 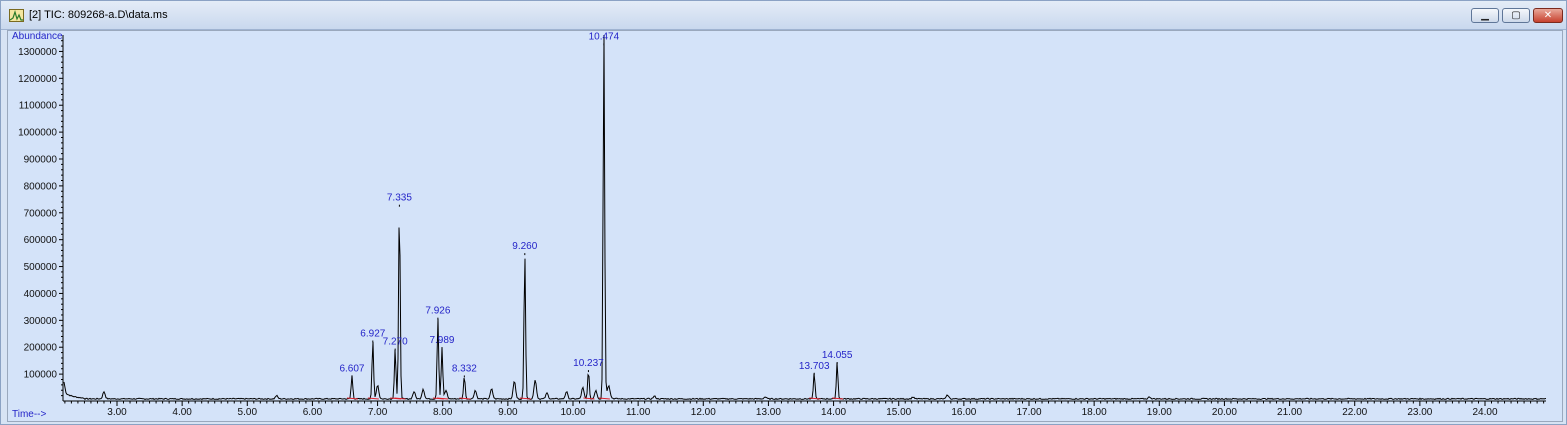 I want to click on x-tick-label: 6.00, so click(x=313, y=412).